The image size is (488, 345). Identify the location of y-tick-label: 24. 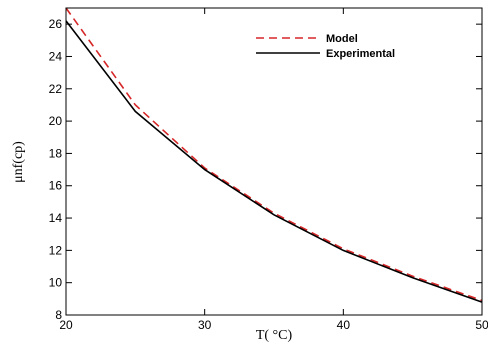
(56, 56).